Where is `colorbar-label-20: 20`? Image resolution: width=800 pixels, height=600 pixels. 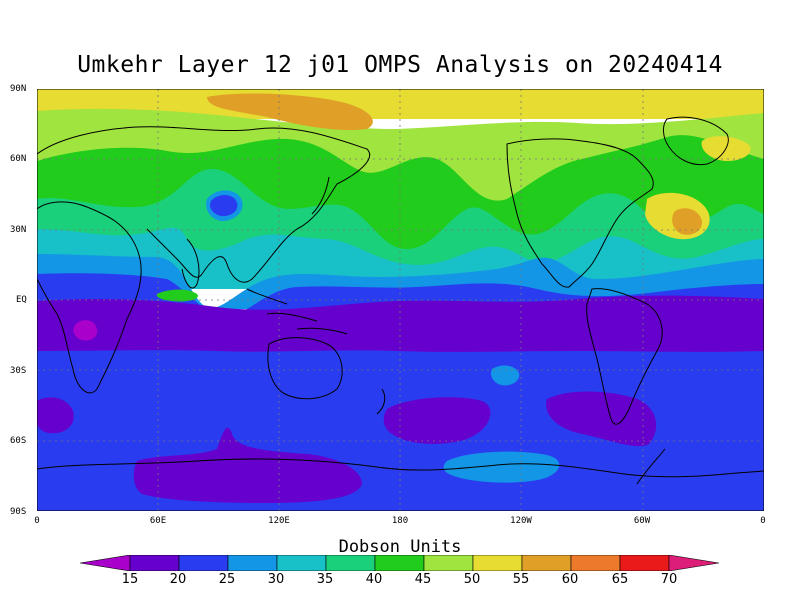 colorbar-label-20: 20 is located at coordinates (178, 579).